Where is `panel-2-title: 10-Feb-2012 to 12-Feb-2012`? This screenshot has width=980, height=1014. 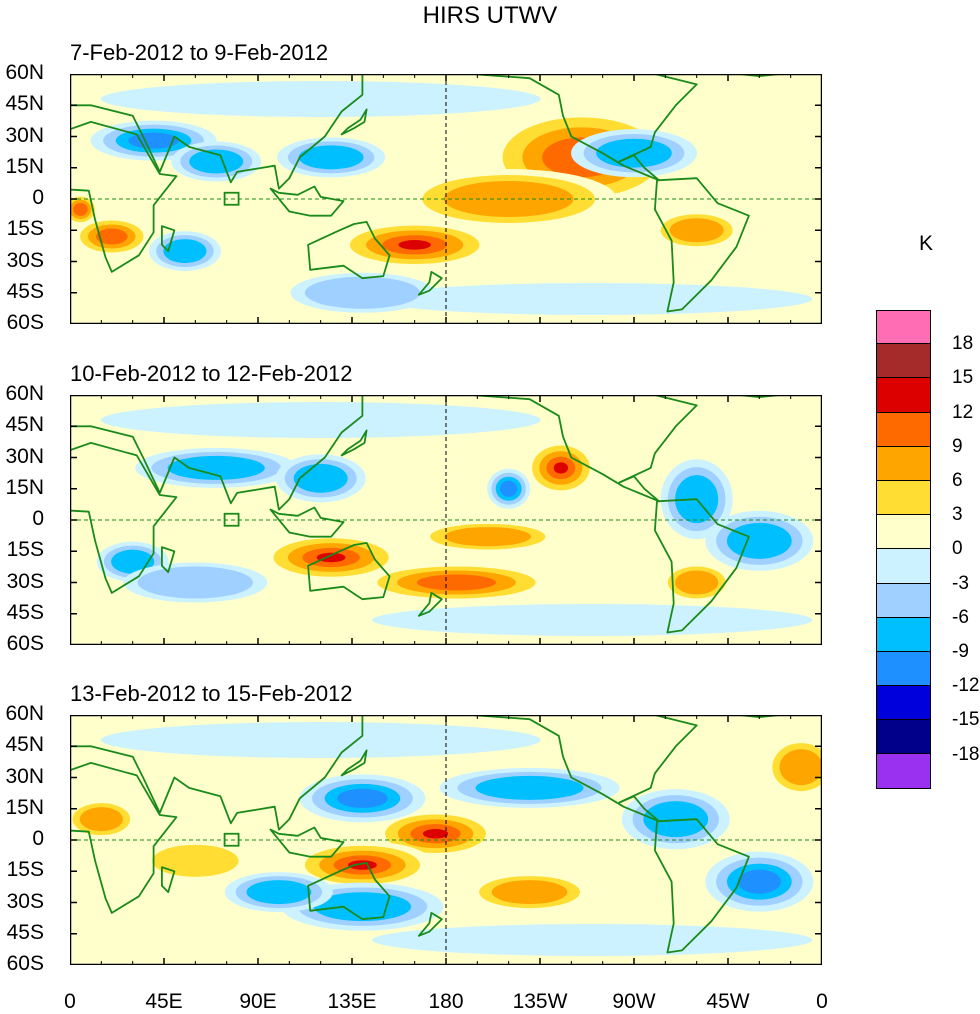
panel-2-title: 10-Feb-2012 to 12-Feb-2012 is located at coordinates (211, 373).